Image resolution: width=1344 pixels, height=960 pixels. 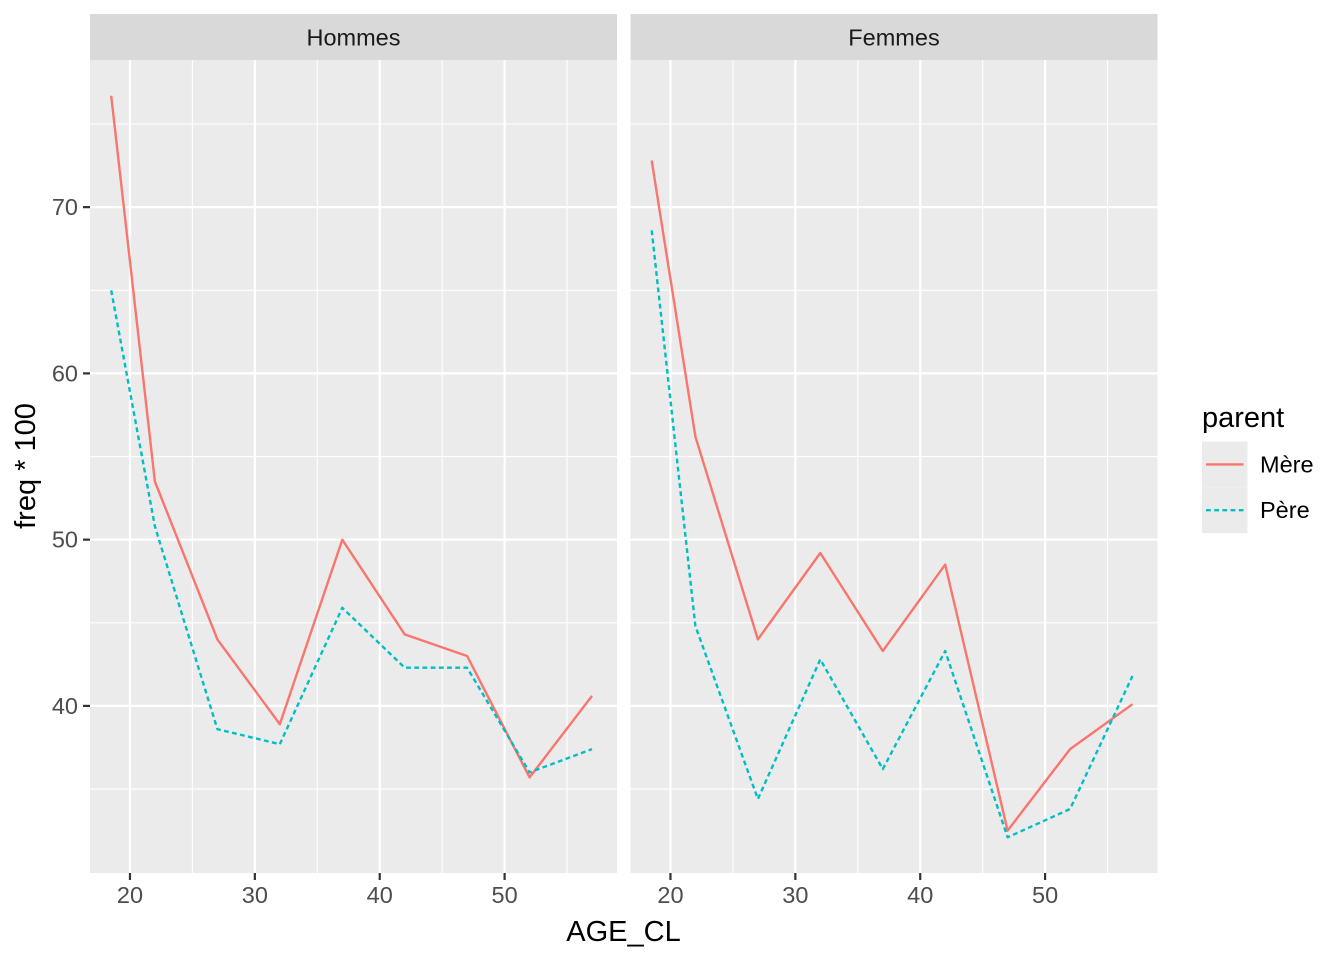 What do you see at coordinates (65, 207) in the screenshot?
I see `y-tick-label: 70` at bounding box center [65, 207].